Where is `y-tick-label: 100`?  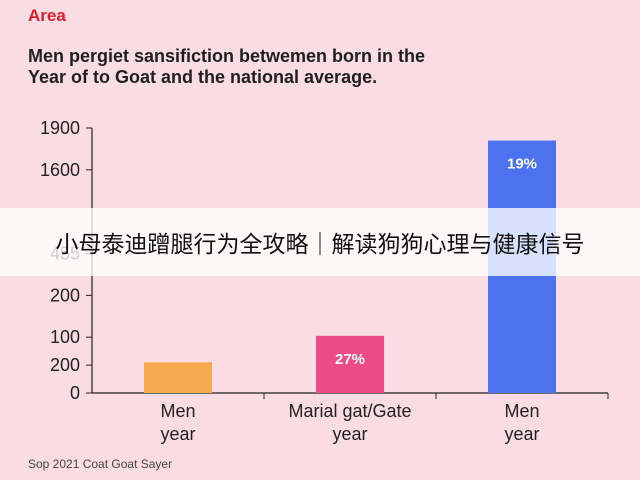 y-tick-label: 100 is located at coordinates (65, 337).